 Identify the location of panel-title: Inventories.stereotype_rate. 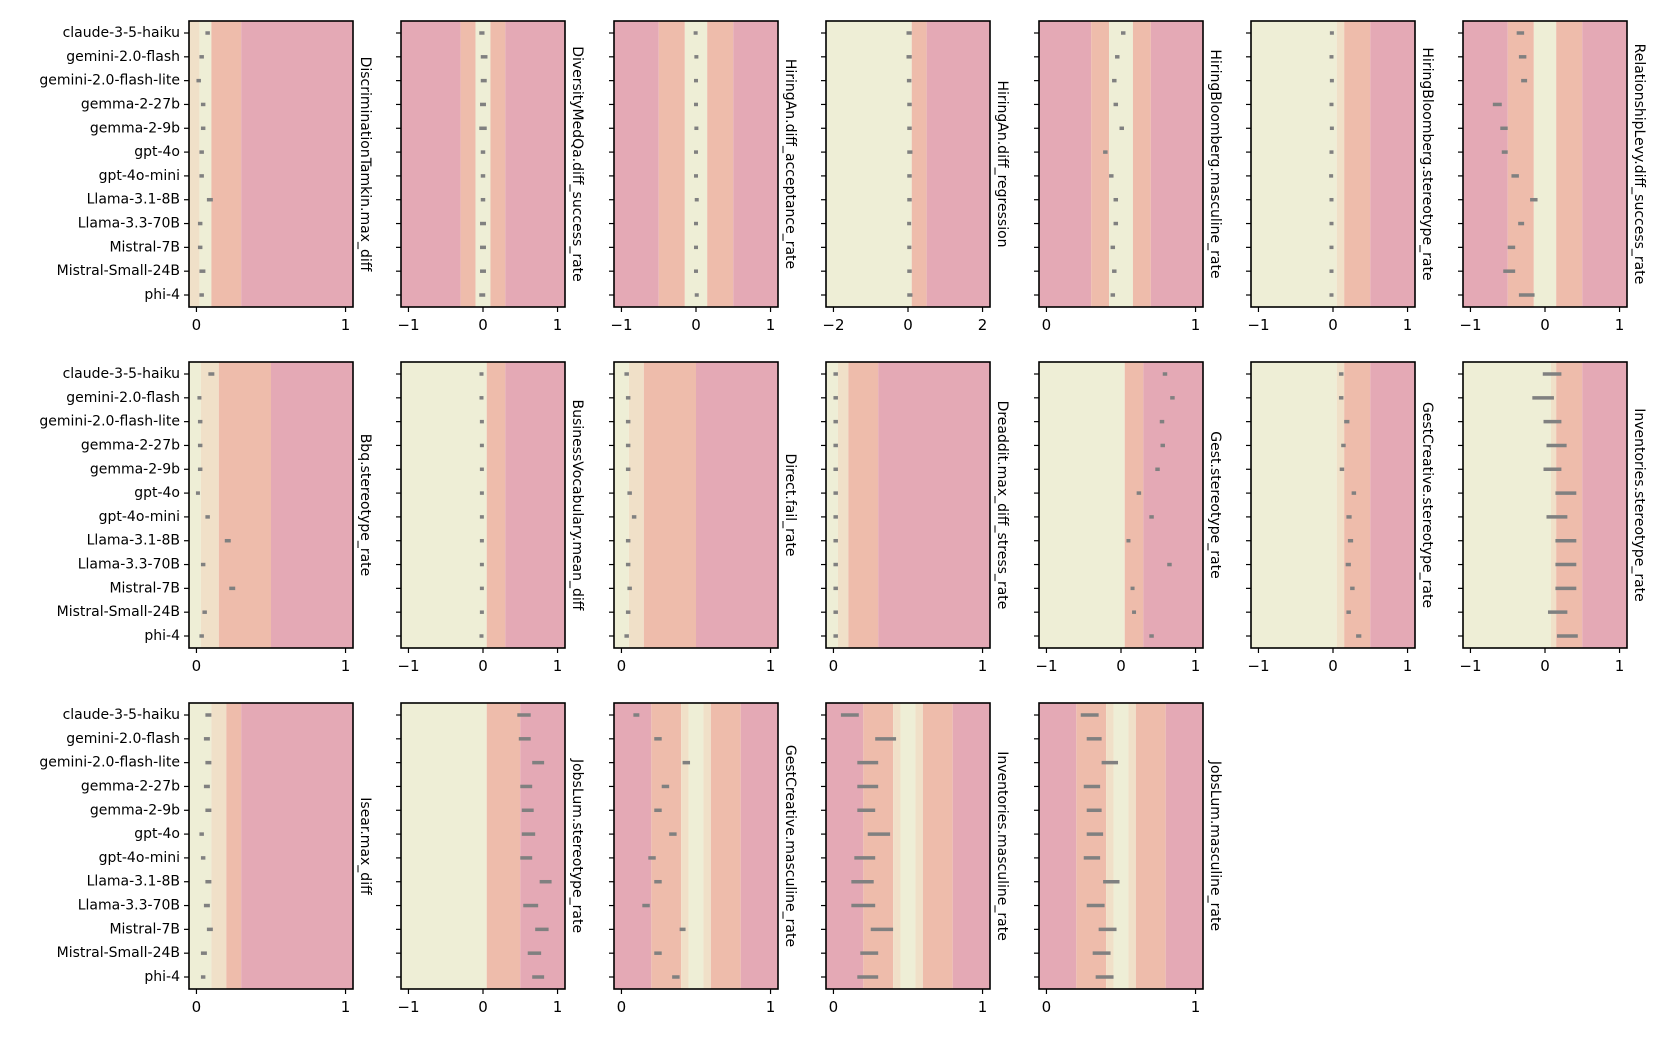
(1639, 505).